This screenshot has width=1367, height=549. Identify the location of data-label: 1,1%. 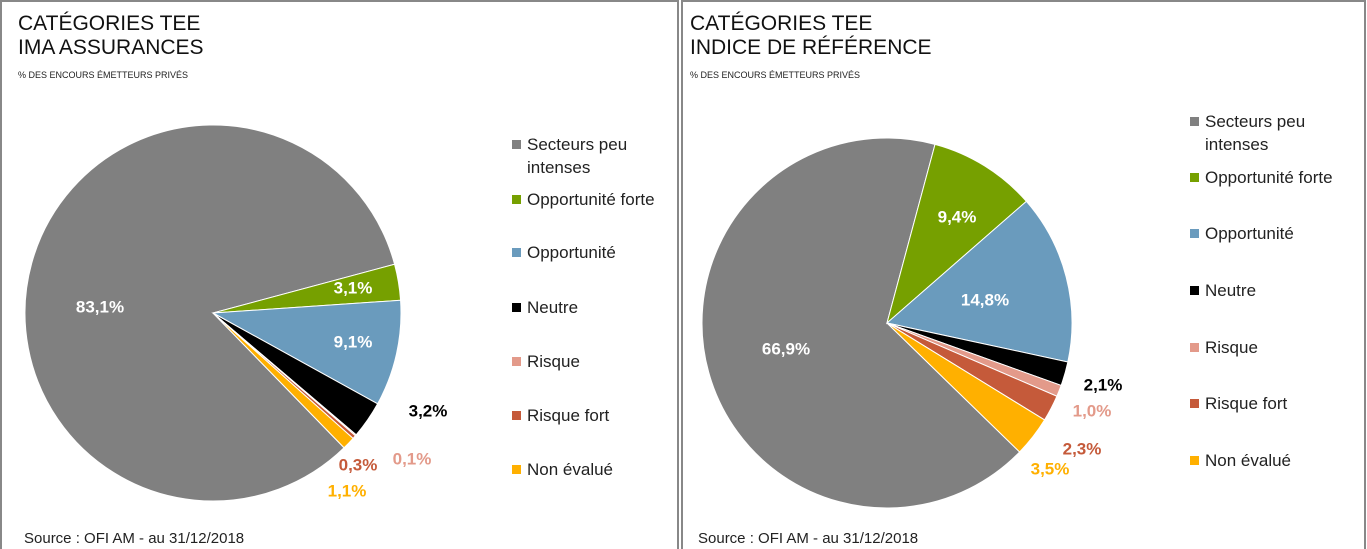
(347, 490).